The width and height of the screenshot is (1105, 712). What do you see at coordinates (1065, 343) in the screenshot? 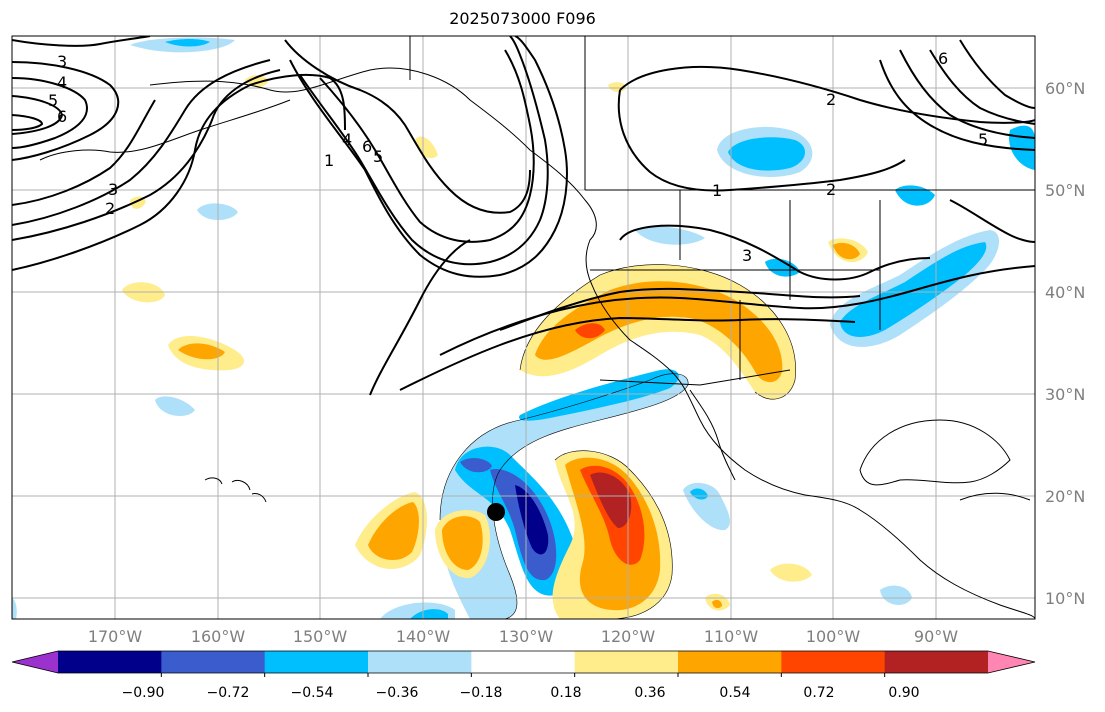
I see `latitude-tick-labels: 60°N 50°N 40°N 30°N 20°N 10°N` at bounding box center [1065, 343].